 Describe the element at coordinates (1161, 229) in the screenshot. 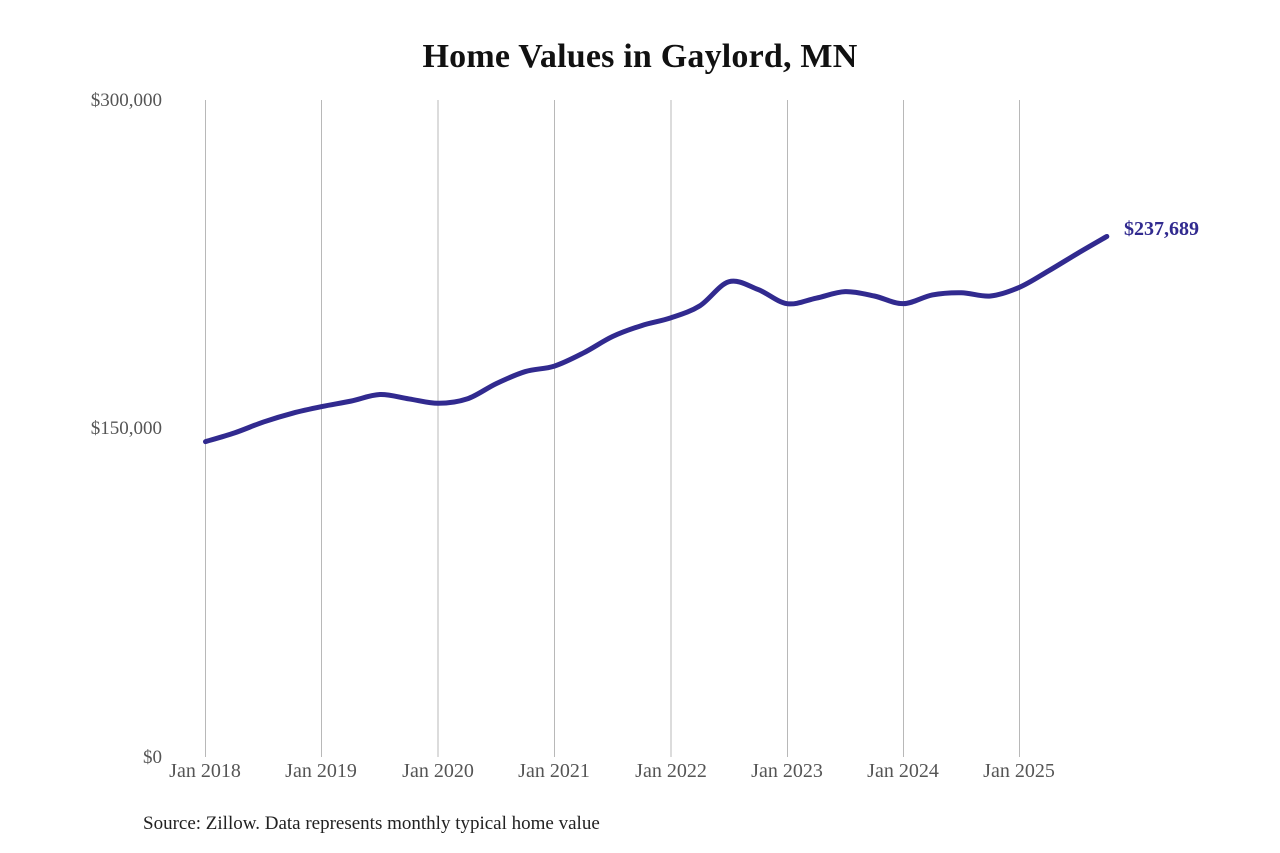

I see `end-value-annotation: $237,689` at that location.